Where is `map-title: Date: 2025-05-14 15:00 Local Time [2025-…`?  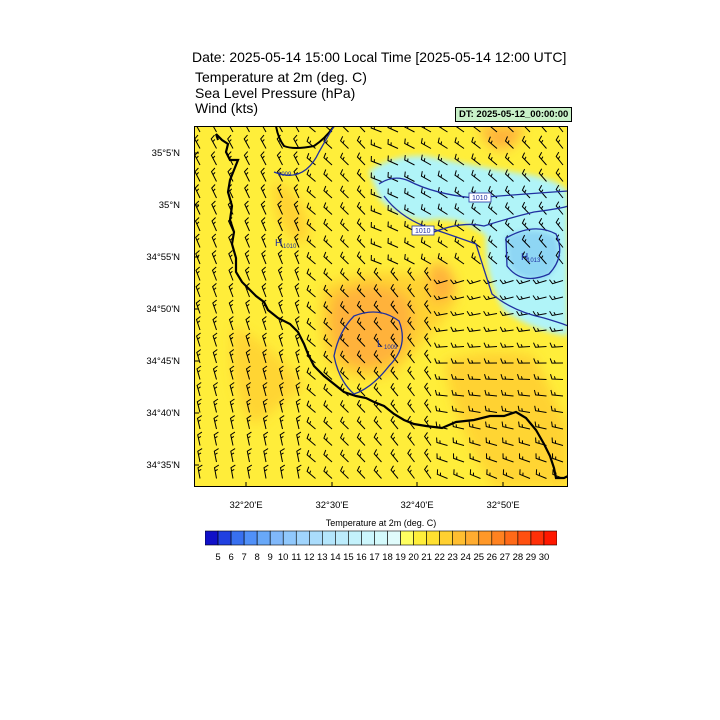 map-title: Date: 2025-05-14 15:00 Local Time [2025-… is located at coordinates (379, 57).